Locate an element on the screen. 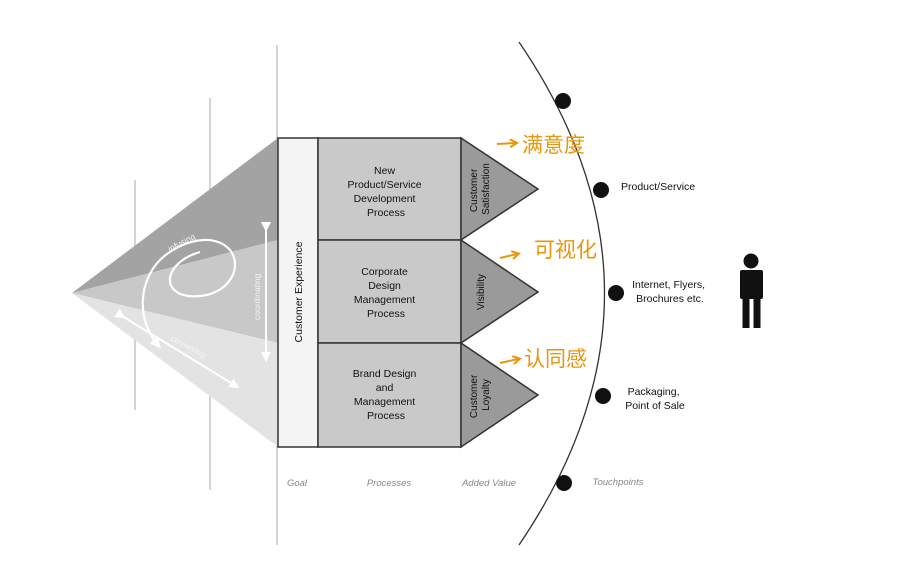 This screenshot has width=916, height=579. added-value-label: Customer Loyalty is located at coordinates (480, 395).